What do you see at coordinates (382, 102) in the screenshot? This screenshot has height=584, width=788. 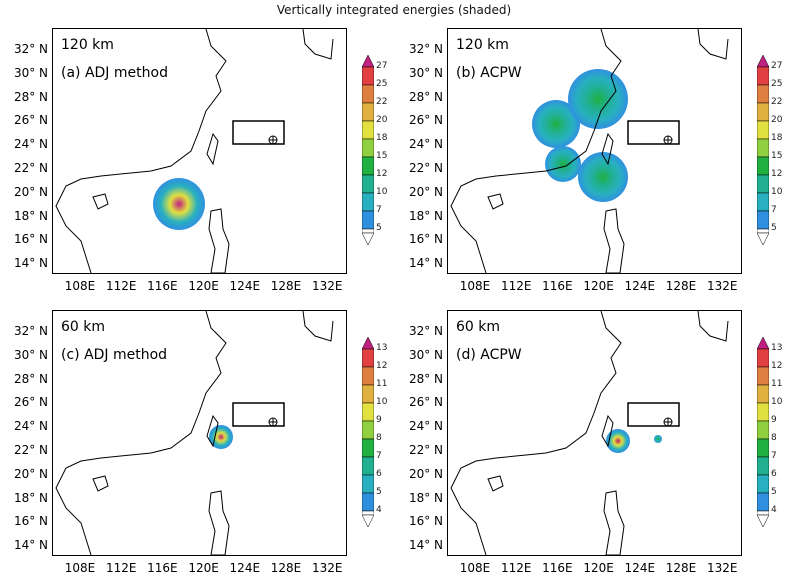 I see `colorbar-tick-label: 22` at bounding box center [382, 102].